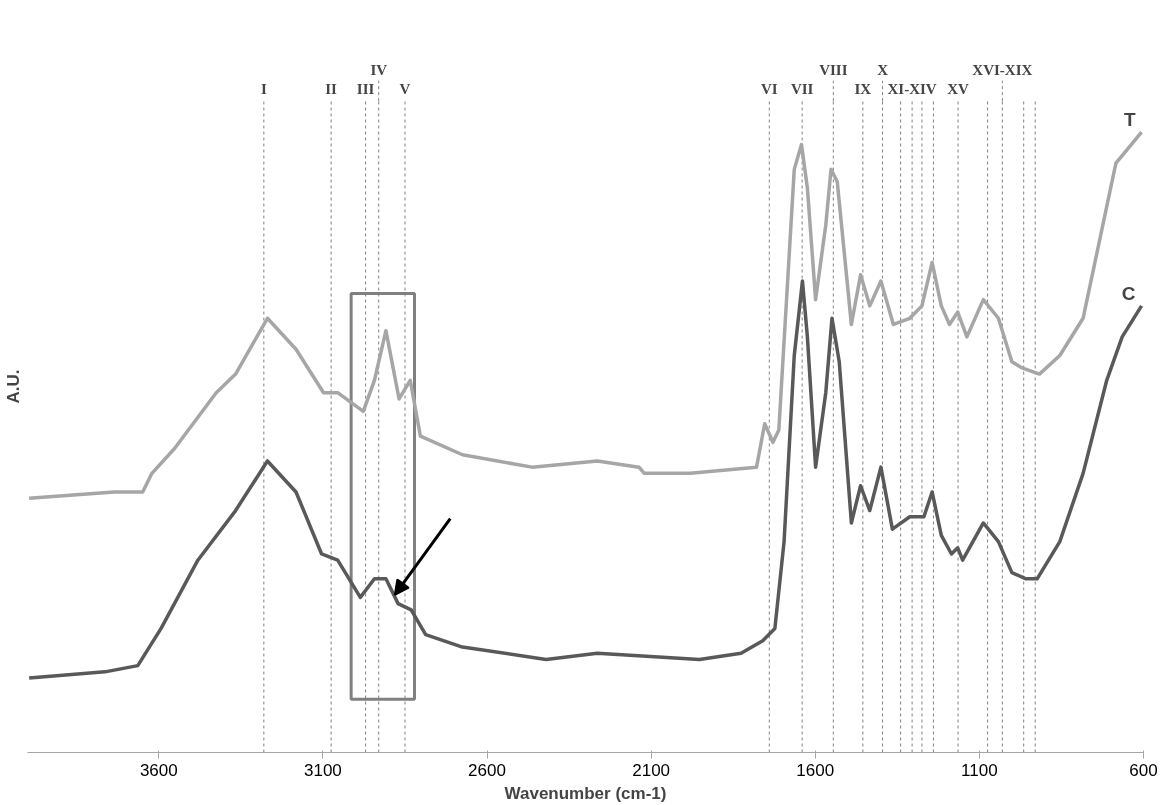 The width and height of the screenshot is (1173, 805). What do you see at coordinates (863, 89) in the screenshot?
I see `ref-line-label: IX` at bounding box center [863, 89].